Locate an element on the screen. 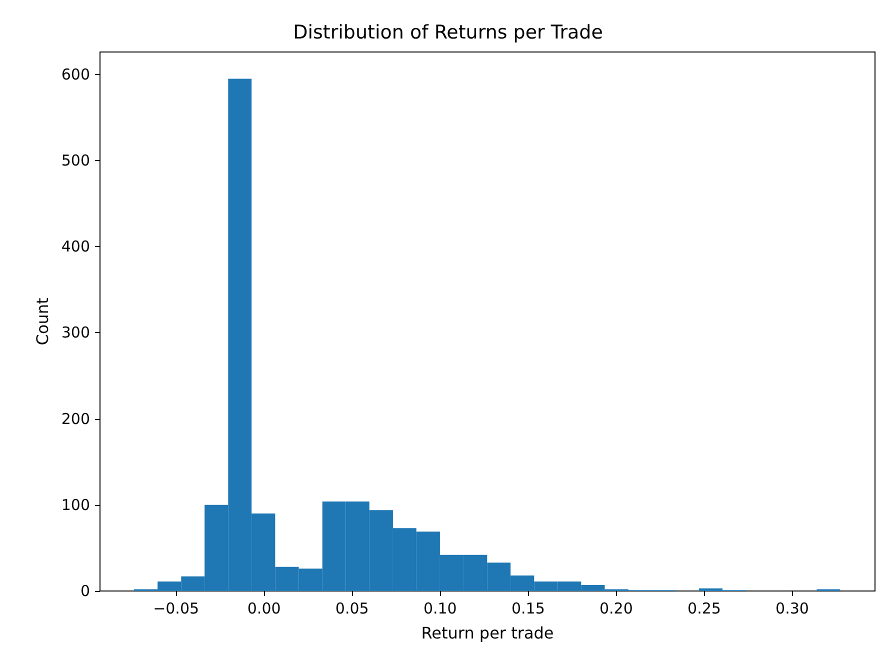 The width and height of the screenshot is (896, 672). y-tick-label: 200 is located at coordinates (75, 419).